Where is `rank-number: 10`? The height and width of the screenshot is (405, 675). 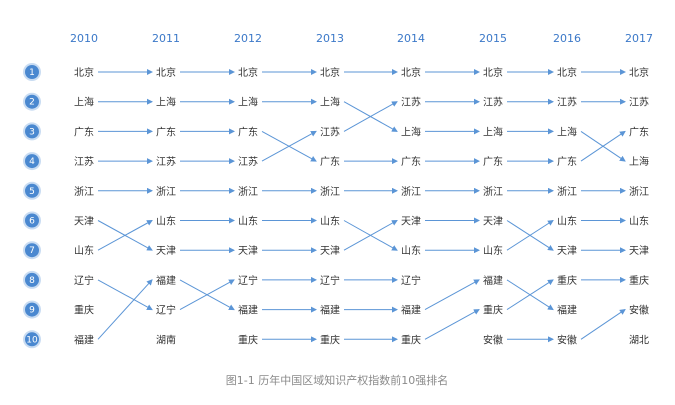
rank-number: 10 is located at coordinates (32, 340).